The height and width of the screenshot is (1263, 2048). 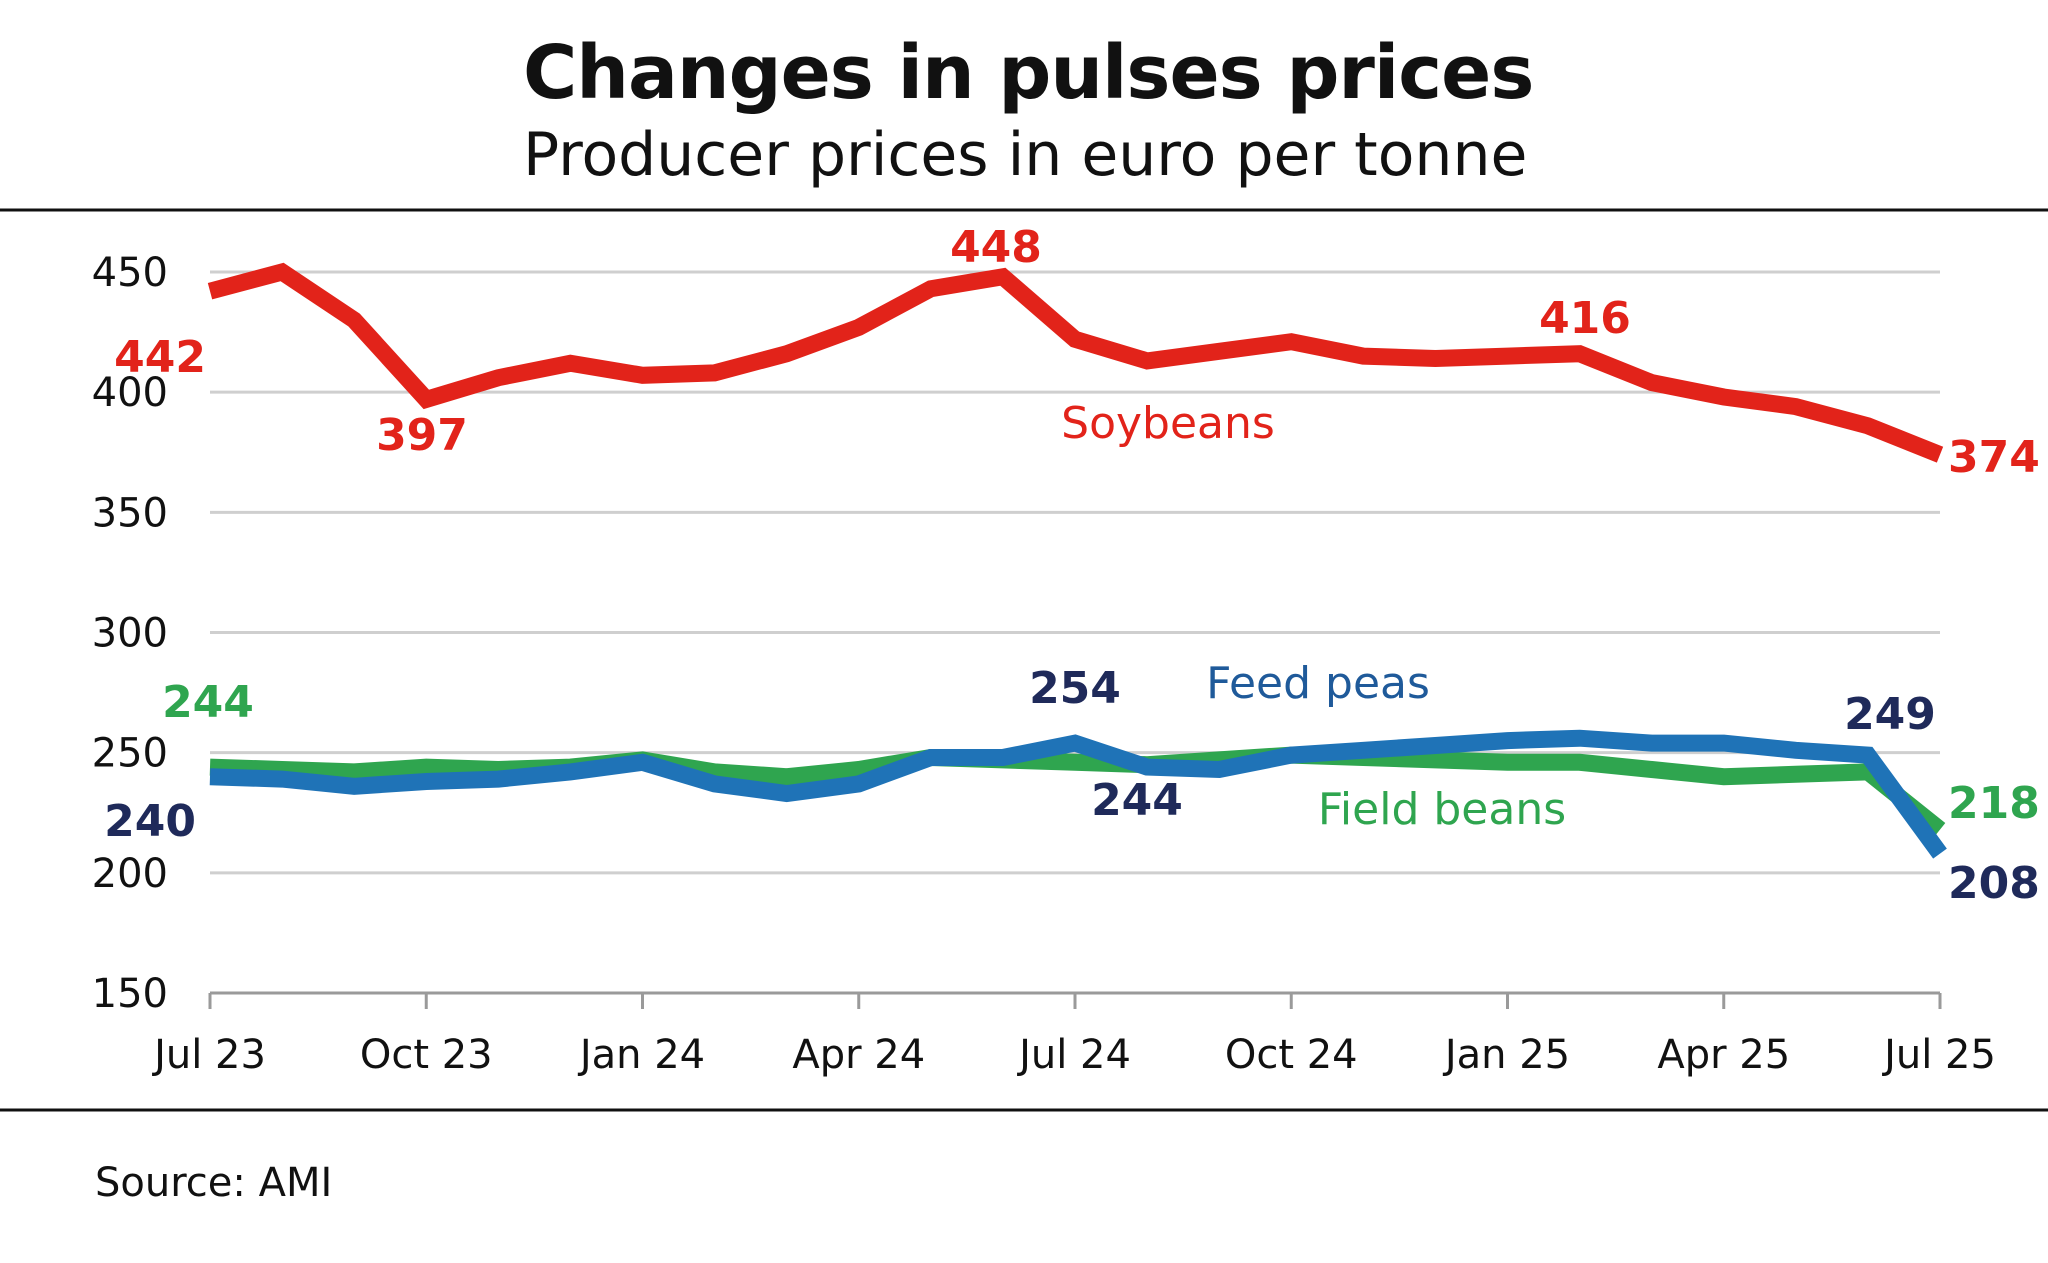 I want to click on y-tick-label: 150, so click(x=130, y=994).